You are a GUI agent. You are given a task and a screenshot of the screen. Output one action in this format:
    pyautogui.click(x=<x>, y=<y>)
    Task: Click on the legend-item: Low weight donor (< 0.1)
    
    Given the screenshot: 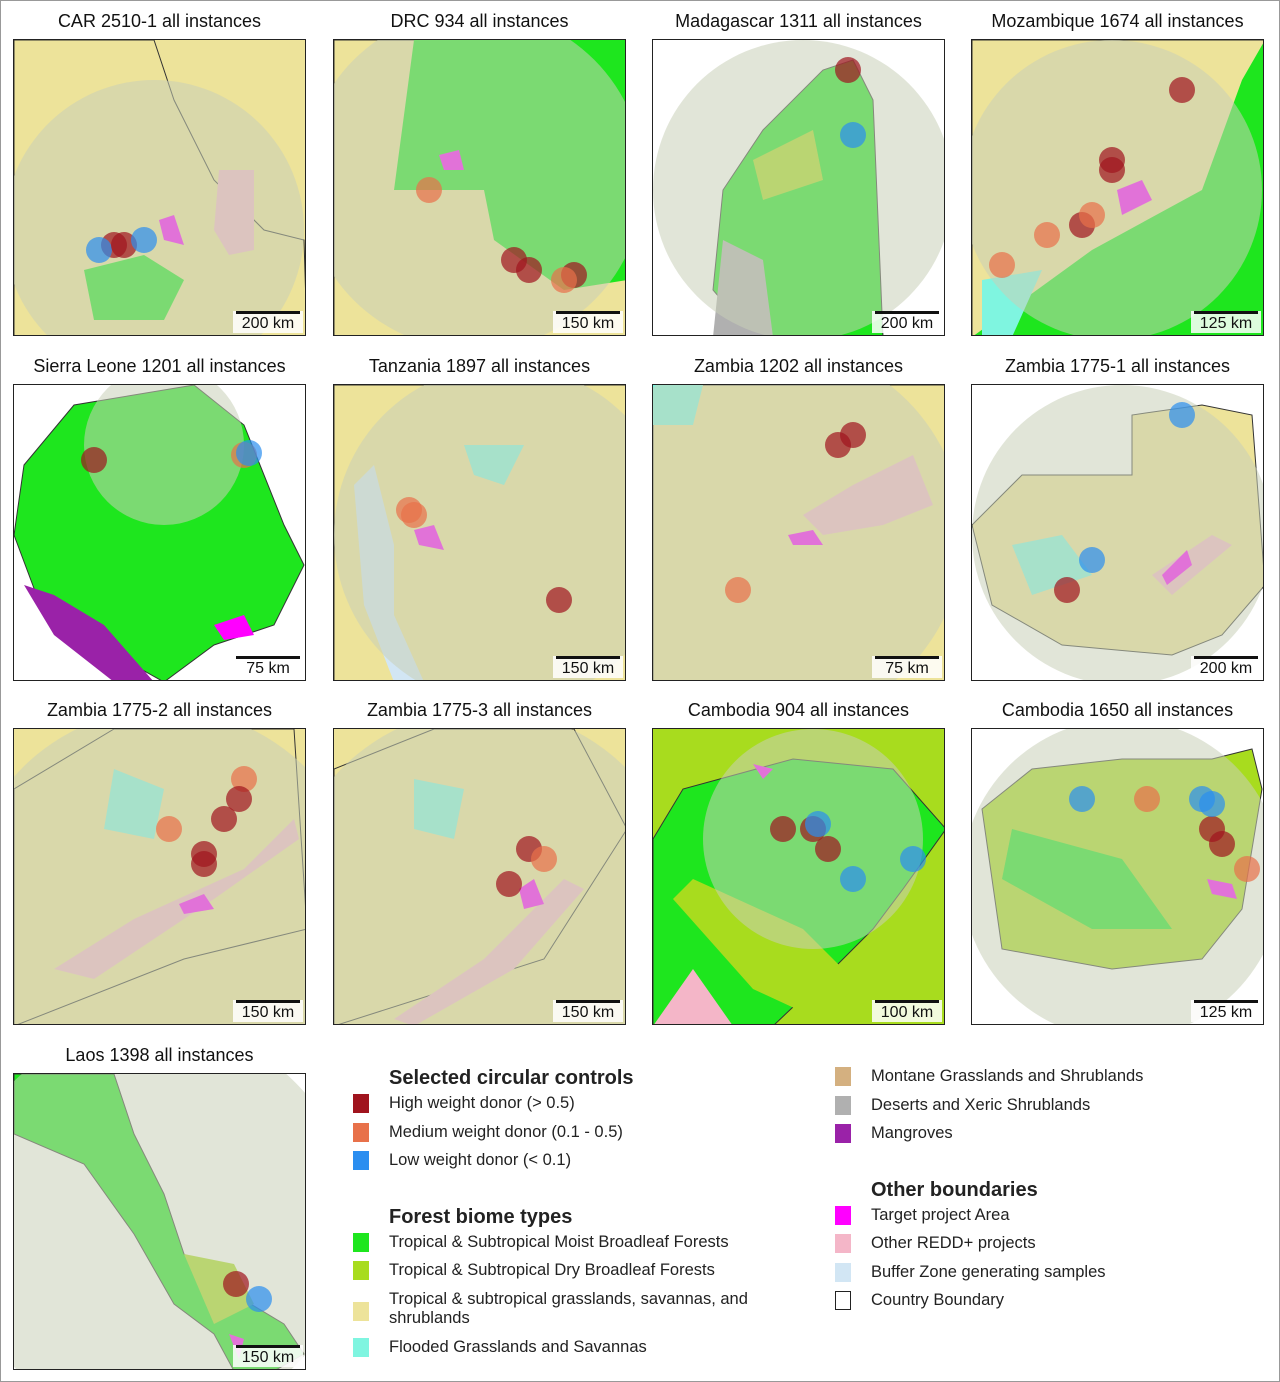 What is the action you would take?
    pyautogui.click(x=581, y=1165)
    